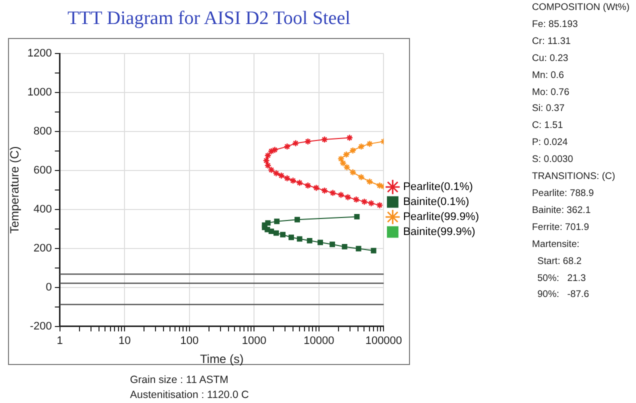 This screenshot has height=403, width=636. What do you see at coordinates (319, 341) in the screenshot?
I see `x-tick-label: 10000` at bounding box center [319, 341].